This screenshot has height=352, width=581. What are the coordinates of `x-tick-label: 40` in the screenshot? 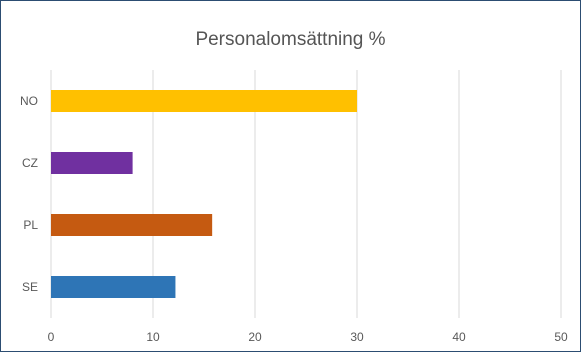 It's located at (459, 337).